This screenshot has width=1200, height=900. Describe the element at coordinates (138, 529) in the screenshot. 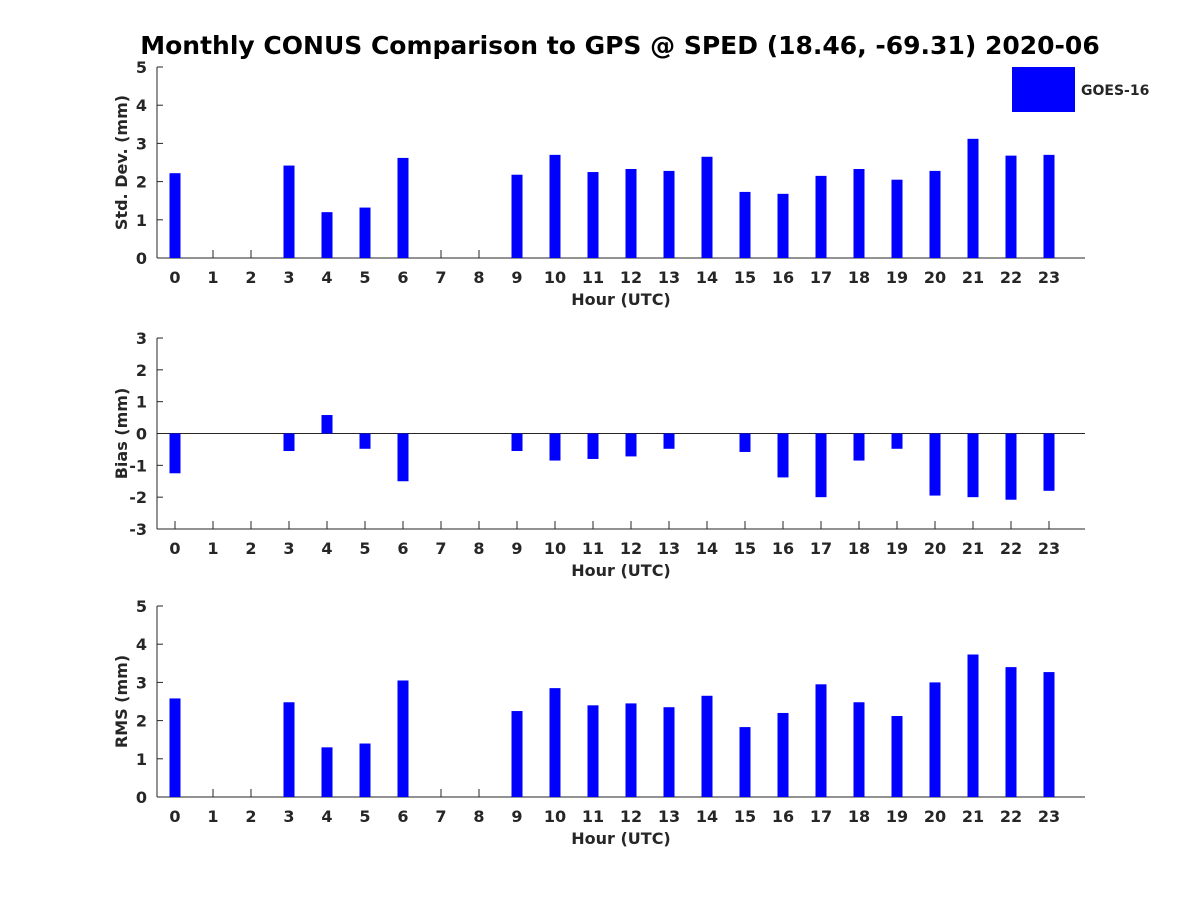

I see `y-tick-label: -3` at that location.